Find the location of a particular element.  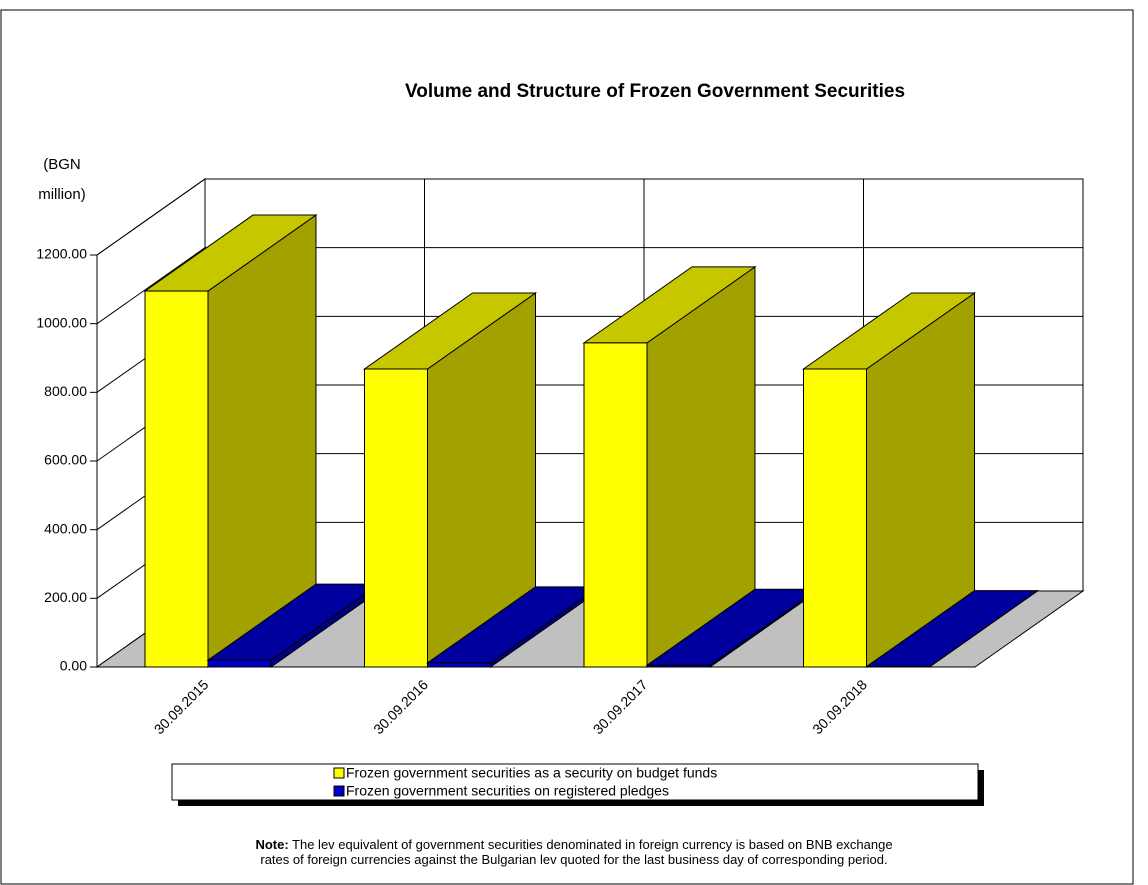

y-tick-label: 200.00 is located at coordinates (65, 597).